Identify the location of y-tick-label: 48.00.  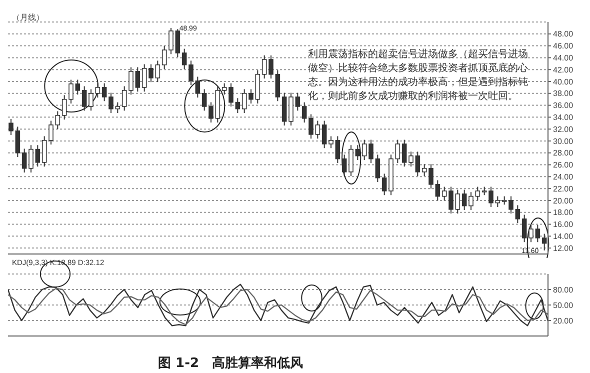
(563, 34).